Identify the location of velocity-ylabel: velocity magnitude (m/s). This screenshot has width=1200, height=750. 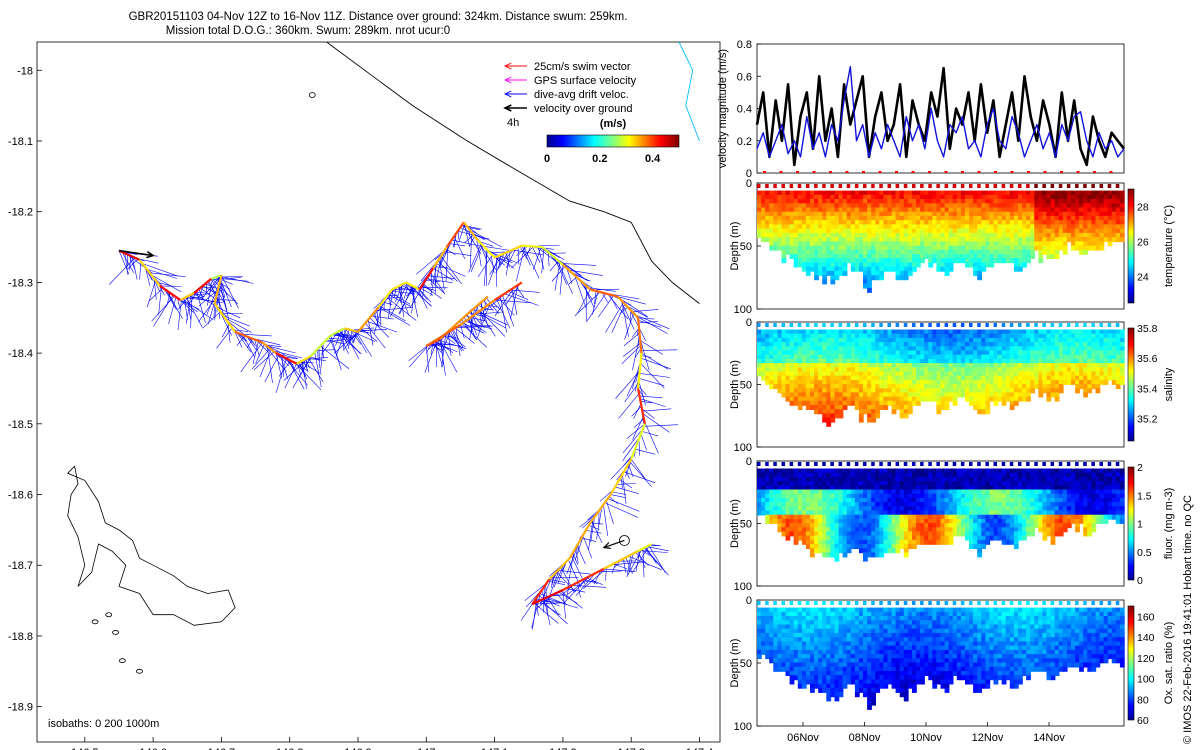
(723, 108).